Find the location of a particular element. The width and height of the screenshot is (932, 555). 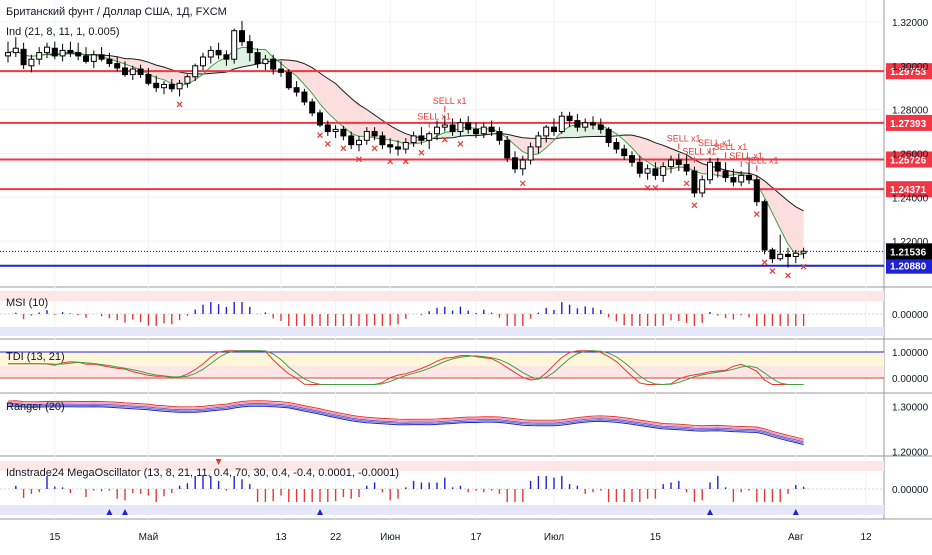

megaoscillator-pane is located at coordinates (442, 487).